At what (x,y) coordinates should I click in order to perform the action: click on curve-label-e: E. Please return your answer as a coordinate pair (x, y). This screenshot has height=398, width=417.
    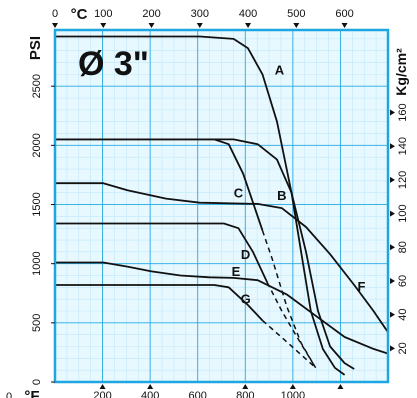
    Looking at the image, I should click on (236, 271).